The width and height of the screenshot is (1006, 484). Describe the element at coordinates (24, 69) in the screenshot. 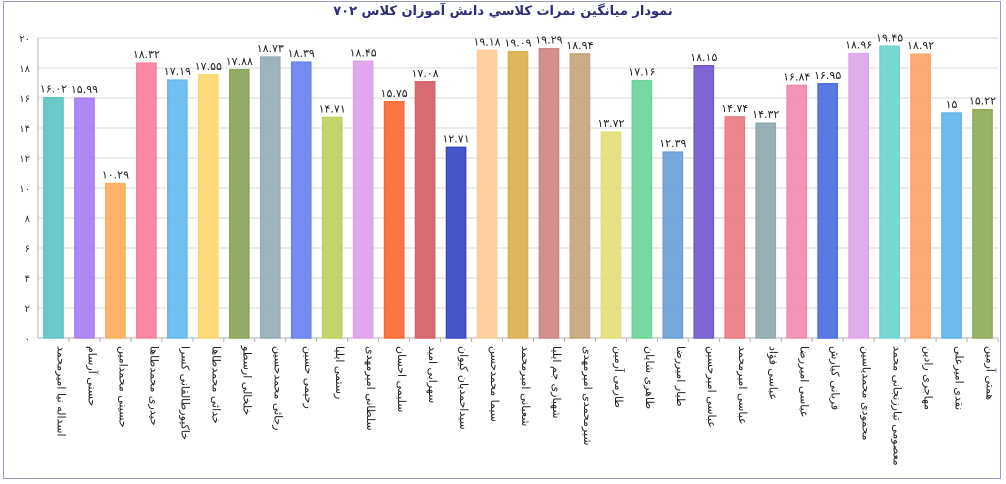

I see `y-tick-label: ۱۸` at that location.